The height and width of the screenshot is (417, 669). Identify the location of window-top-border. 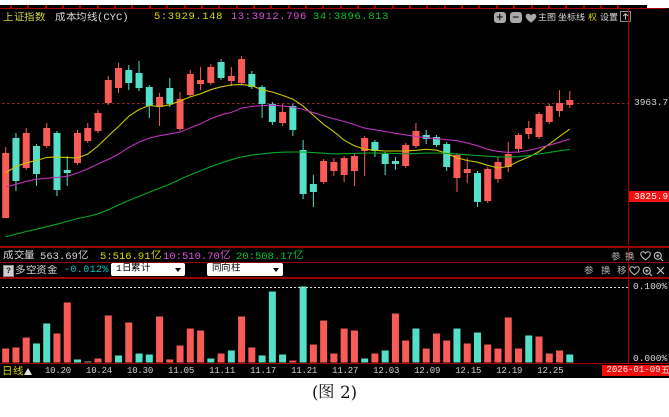
(333, 8).